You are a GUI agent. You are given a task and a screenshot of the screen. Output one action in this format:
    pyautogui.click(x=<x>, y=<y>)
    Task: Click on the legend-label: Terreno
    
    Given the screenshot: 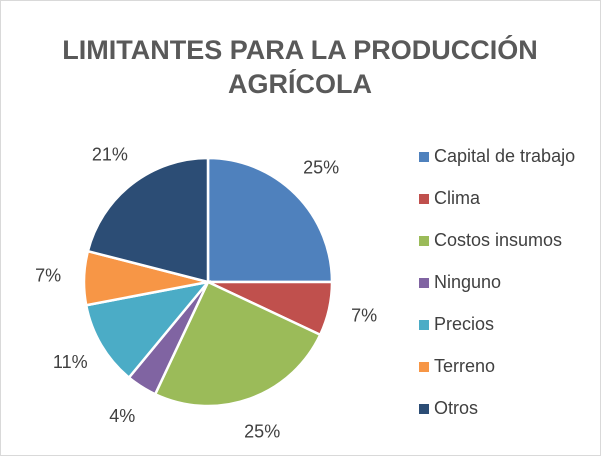 What is the action you would take?
    pyautogui.click(x=464, y=366)
    